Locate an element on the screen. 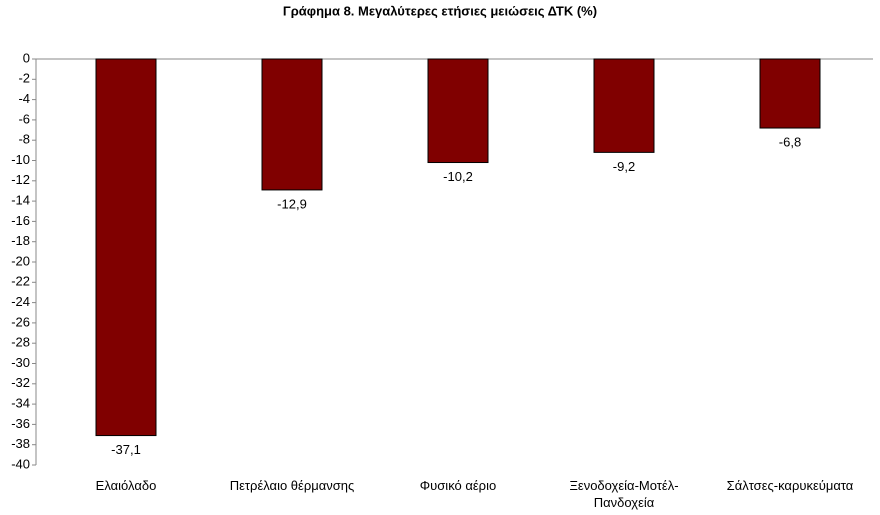  y-tick-label: -8 is located at coordinates (24, 139).